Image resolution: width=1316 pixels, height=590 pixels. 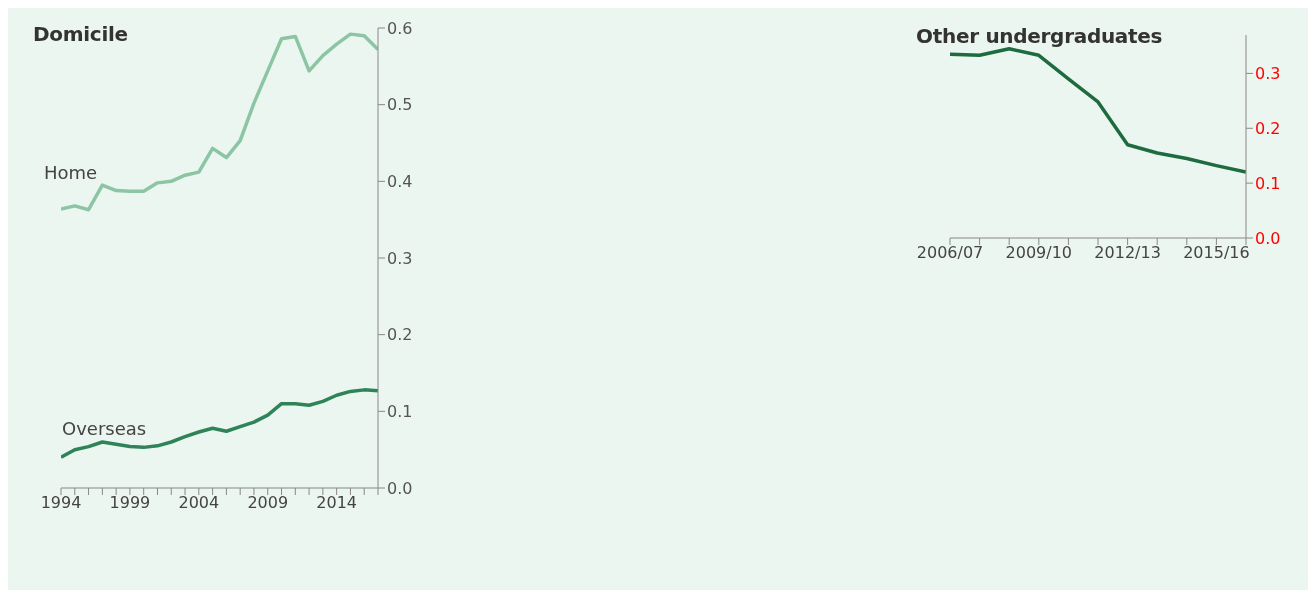 I want to click on y-tick-label: 0.6, so click(x=400, y=28).